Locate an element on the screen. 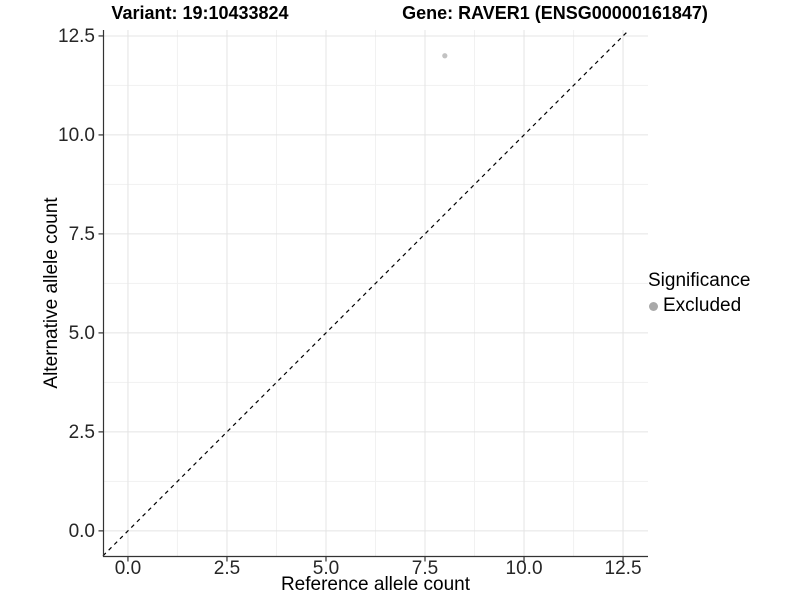 Image resolution: width=800 pixels, height=600 pixels. x-tick-label: 12.5 is located at coordinates (623, 568).